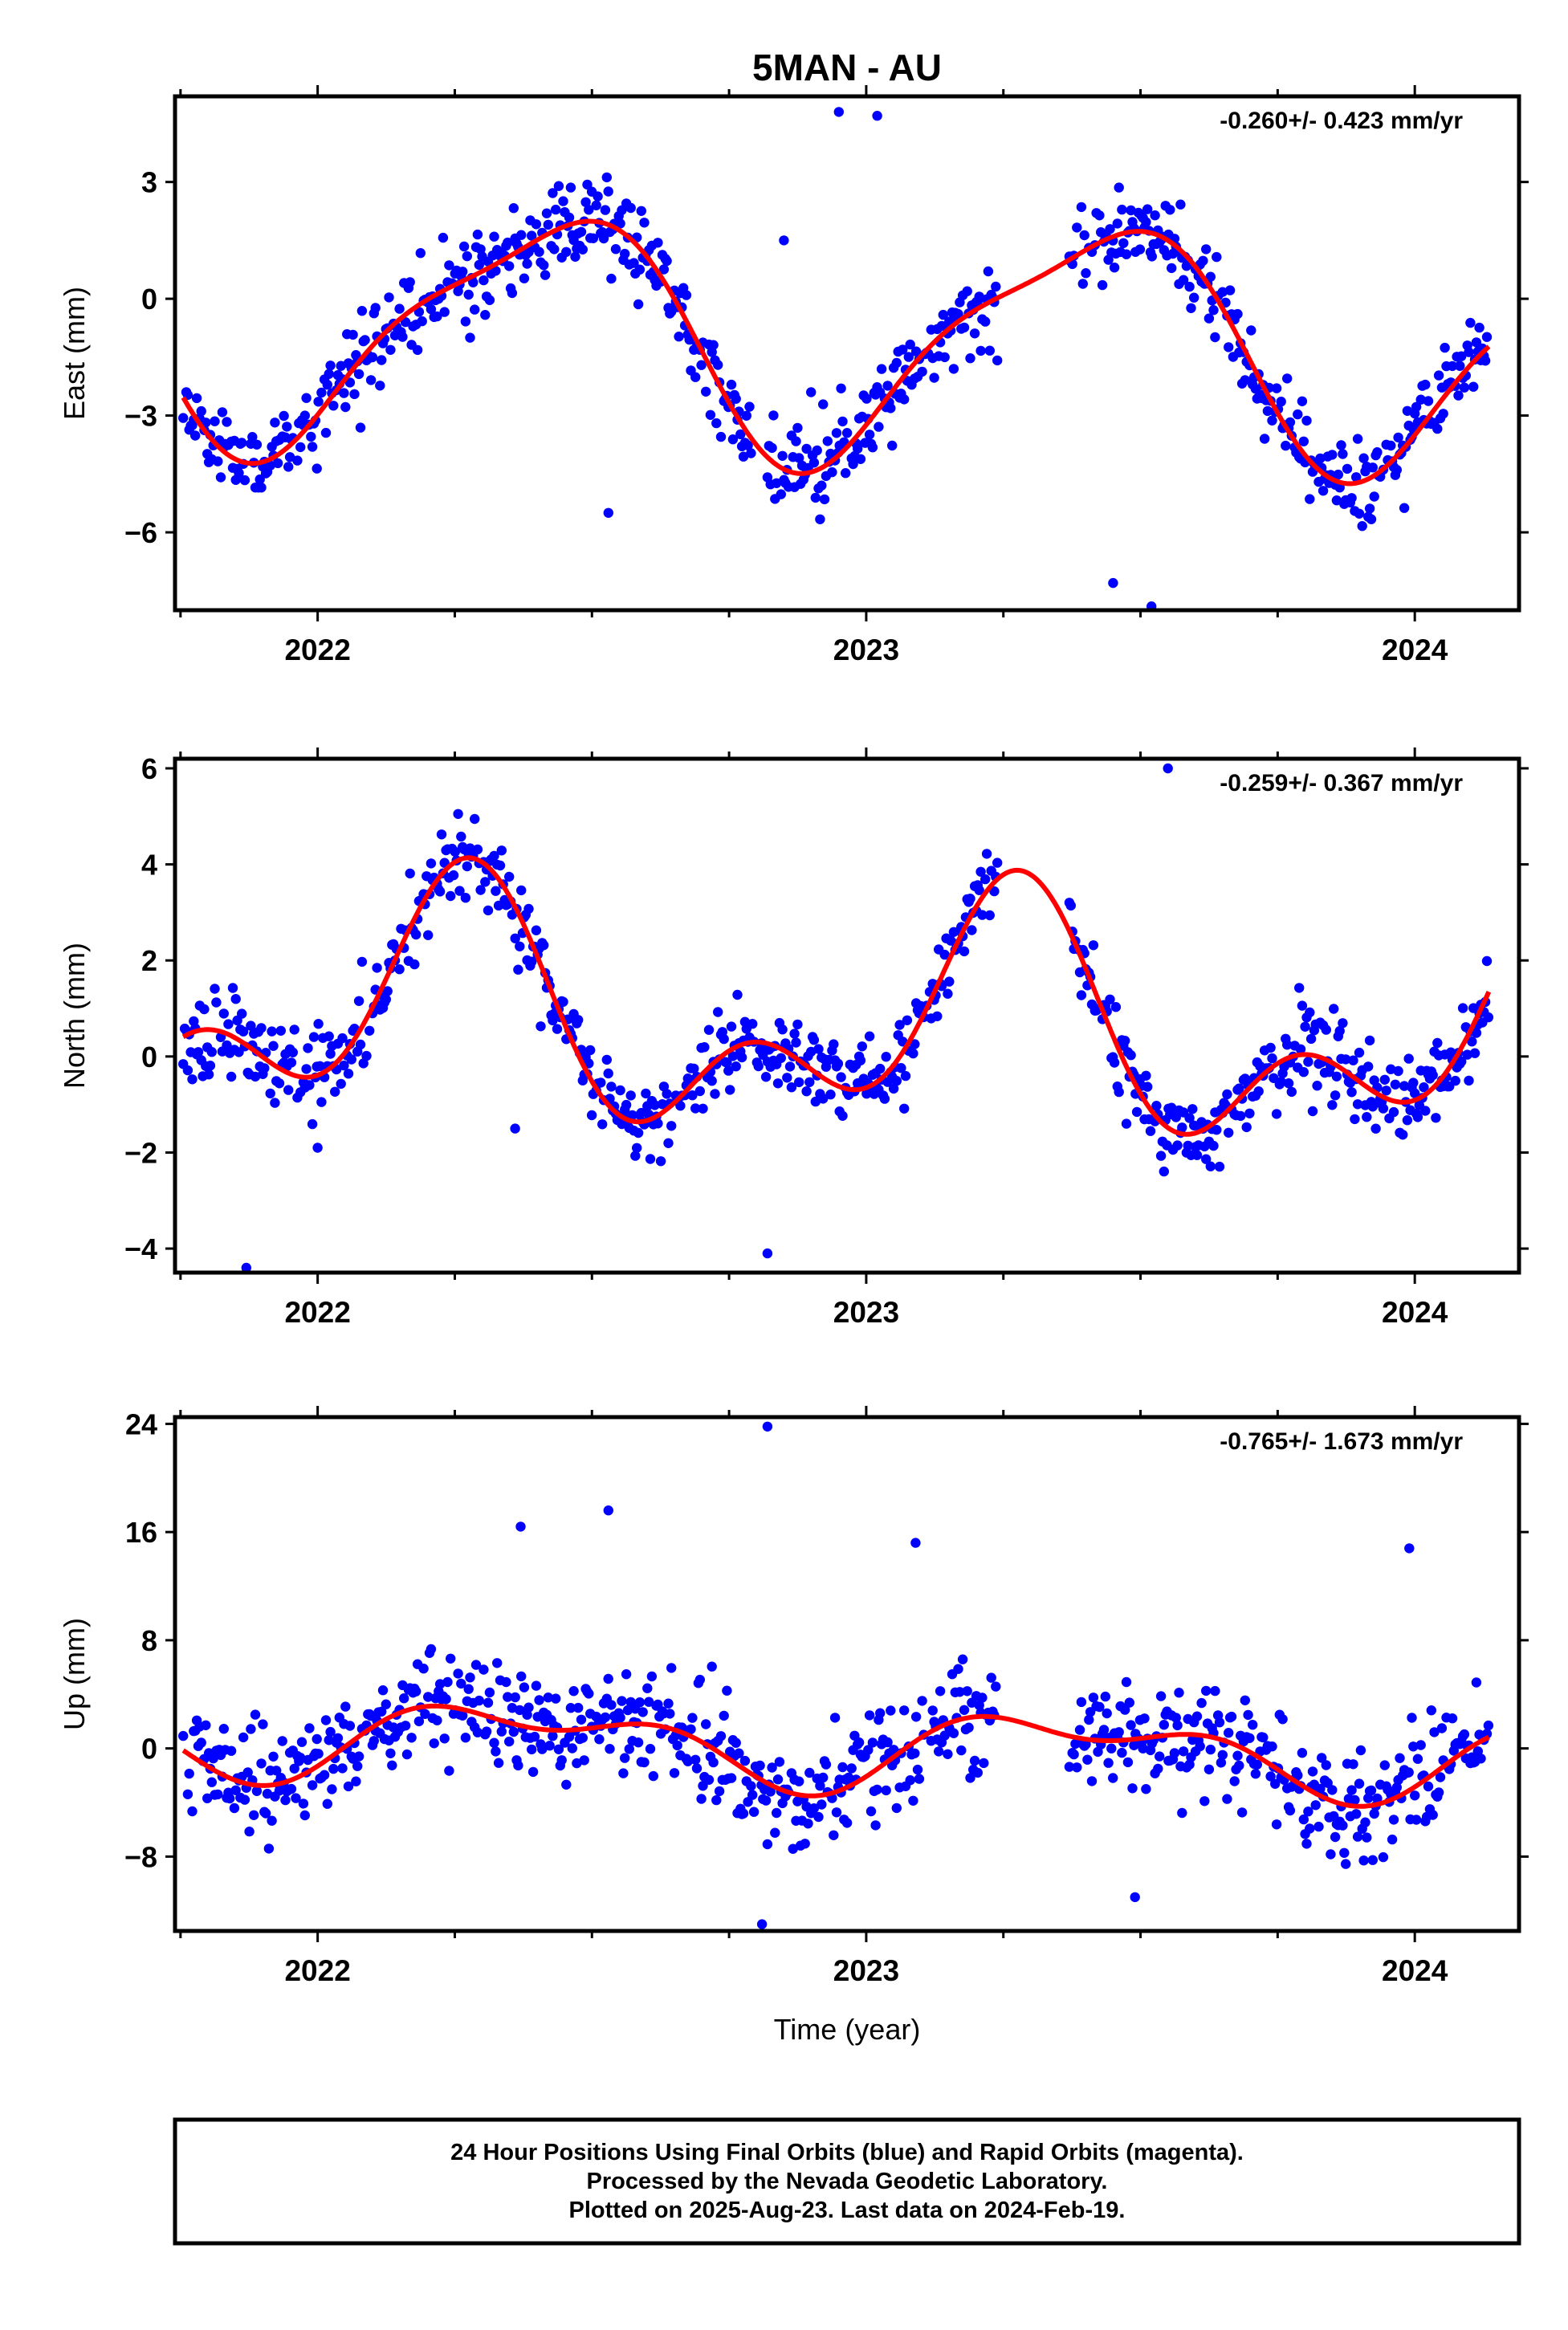 The width and height of the screenshot is (1568, 2330). Describe the element at coordinates (1341, 783) in the screenshot. I see `rate-annotation: -0.259+/- 0.367 mm/yr` at that location.